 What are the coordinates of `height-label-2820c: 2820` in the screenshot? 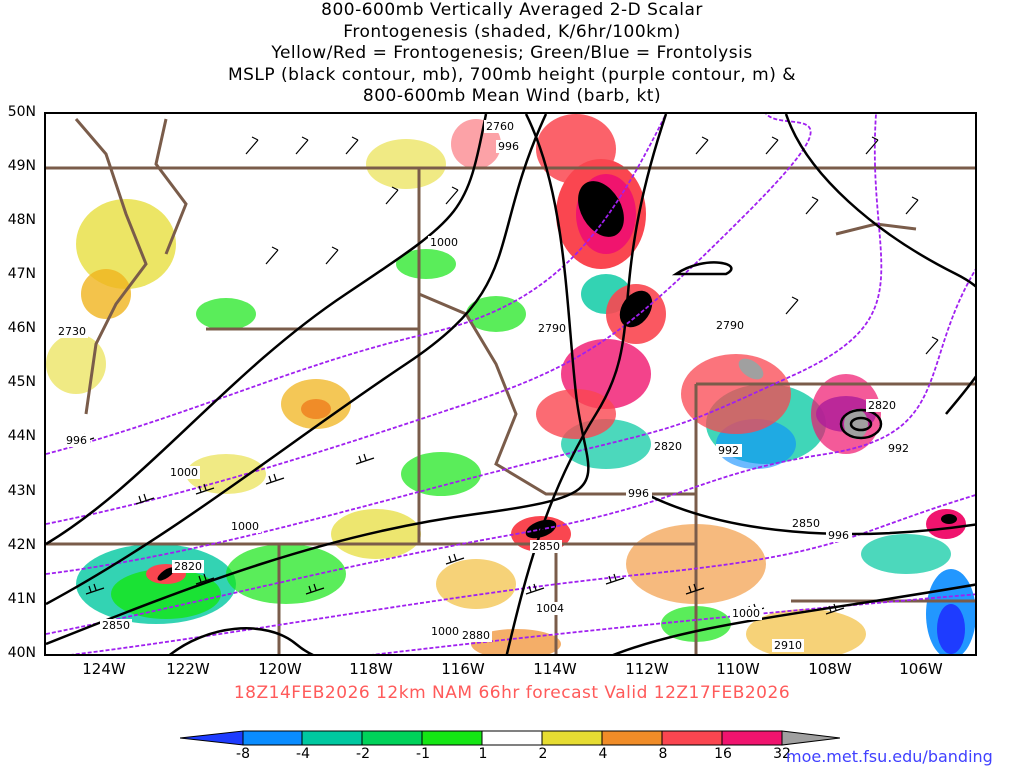 It's located at (188, 566).